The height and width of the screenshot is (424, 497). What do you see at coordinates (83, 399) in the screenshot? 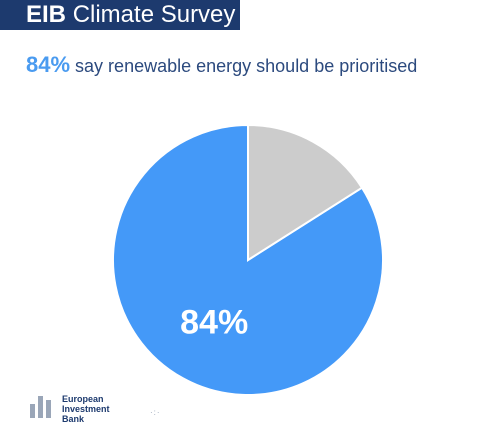
I see `logo-line-1: European` at bounding box center [83, 399].